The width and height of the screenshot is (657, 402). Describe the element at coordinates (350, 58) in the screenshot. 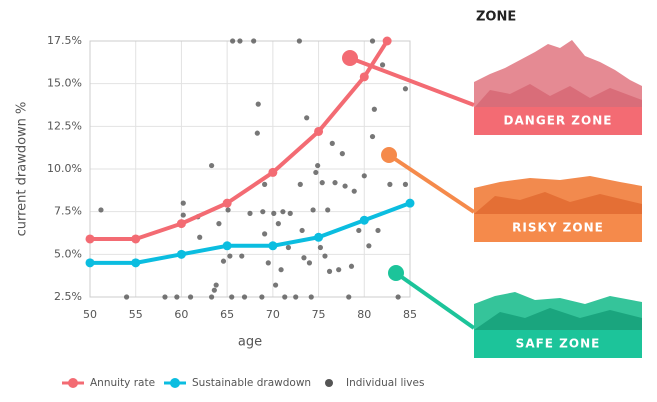

I see `zone-dot` at that location.